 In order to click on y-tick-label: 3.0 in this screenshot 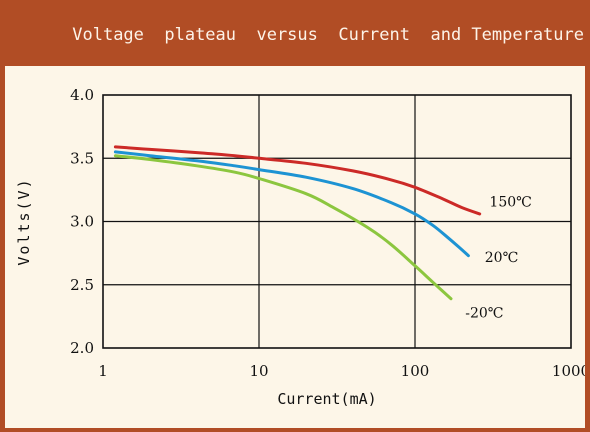, I will do `click(82, 222)`.